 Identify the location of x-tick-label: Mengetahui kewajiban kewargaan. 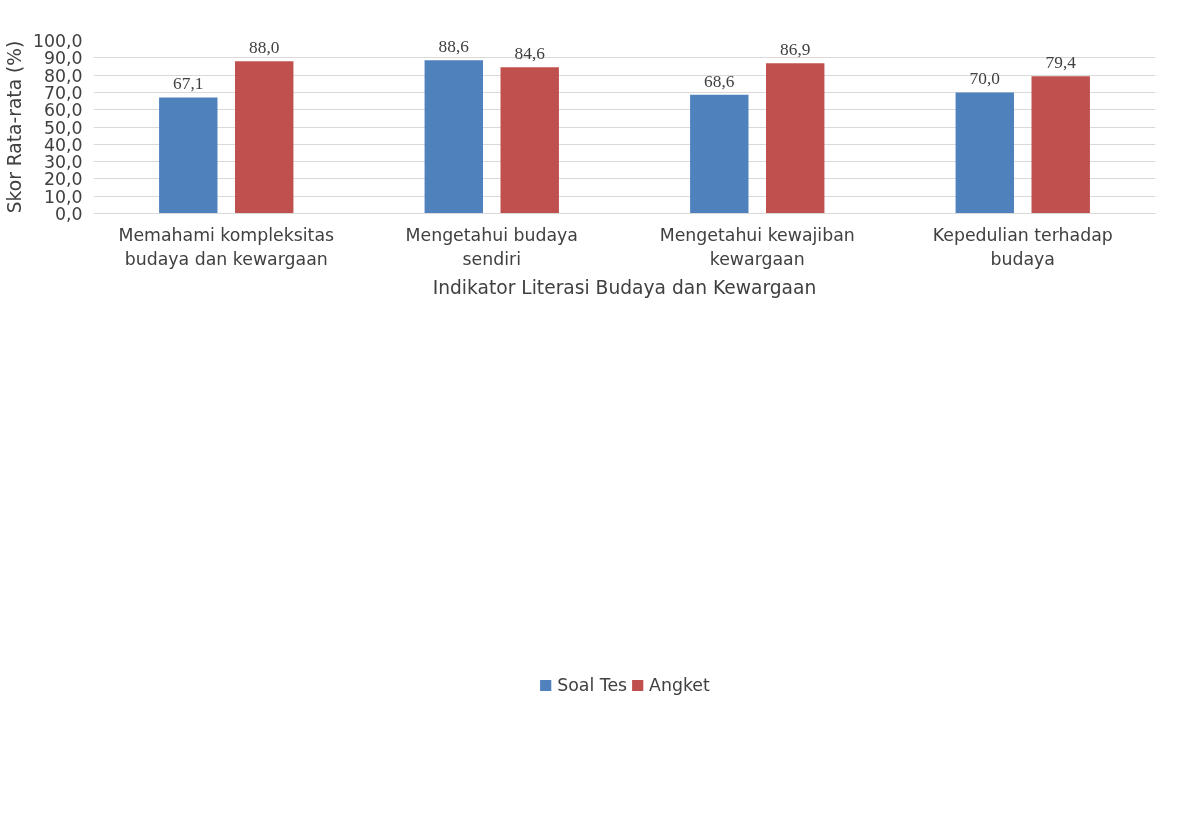
(757, 246).